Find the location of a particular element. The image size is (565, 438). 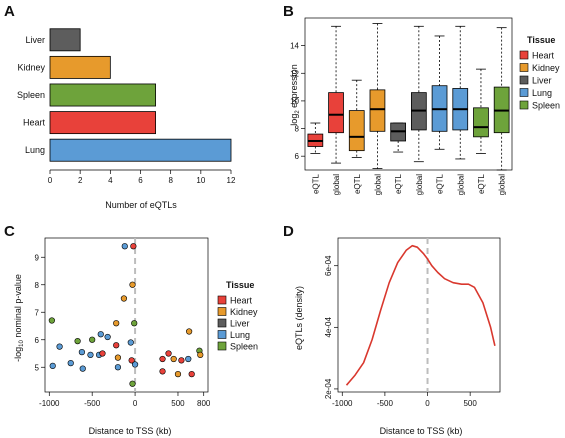

panel-a-x-axis-label: Number of eQTLs is located at coordinates (141, 205).